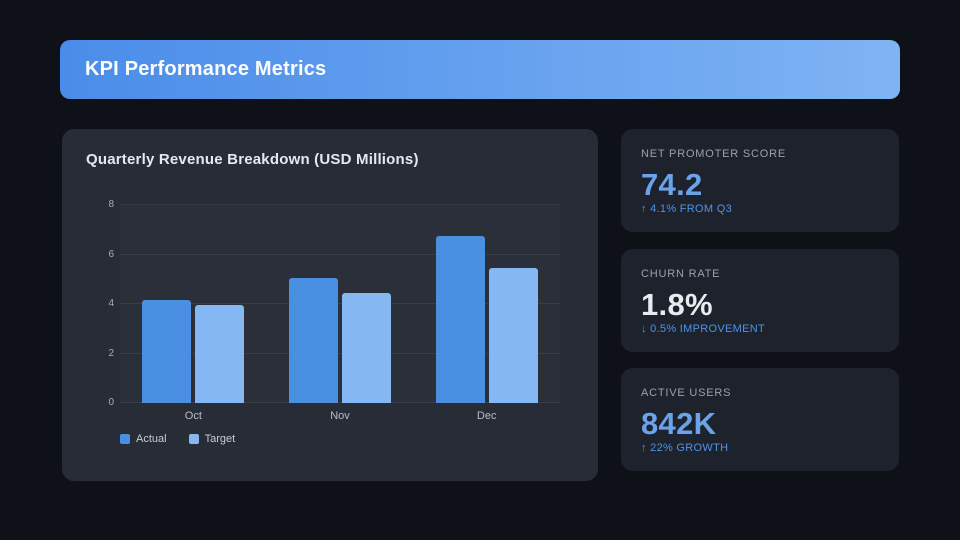 The image size is (960, 540). What do you see at coordinates (686, 393) in the screenshot?
I see `kpi-label: ACTIVE USERS` at bounding box center [686, 393].